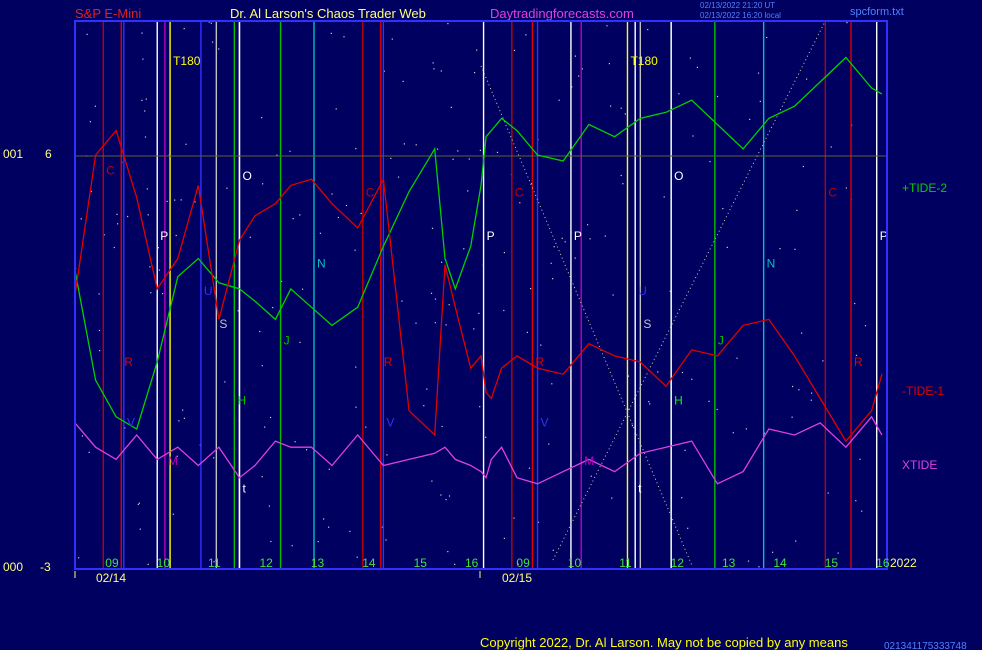 The width and height of the screenshot is (982, 650). What do you see at coordinates (737, 5) in the screenshot?
I see `timestamp-ut: 02/13/2022 21:20 UT` at bounding box center [737, 5].